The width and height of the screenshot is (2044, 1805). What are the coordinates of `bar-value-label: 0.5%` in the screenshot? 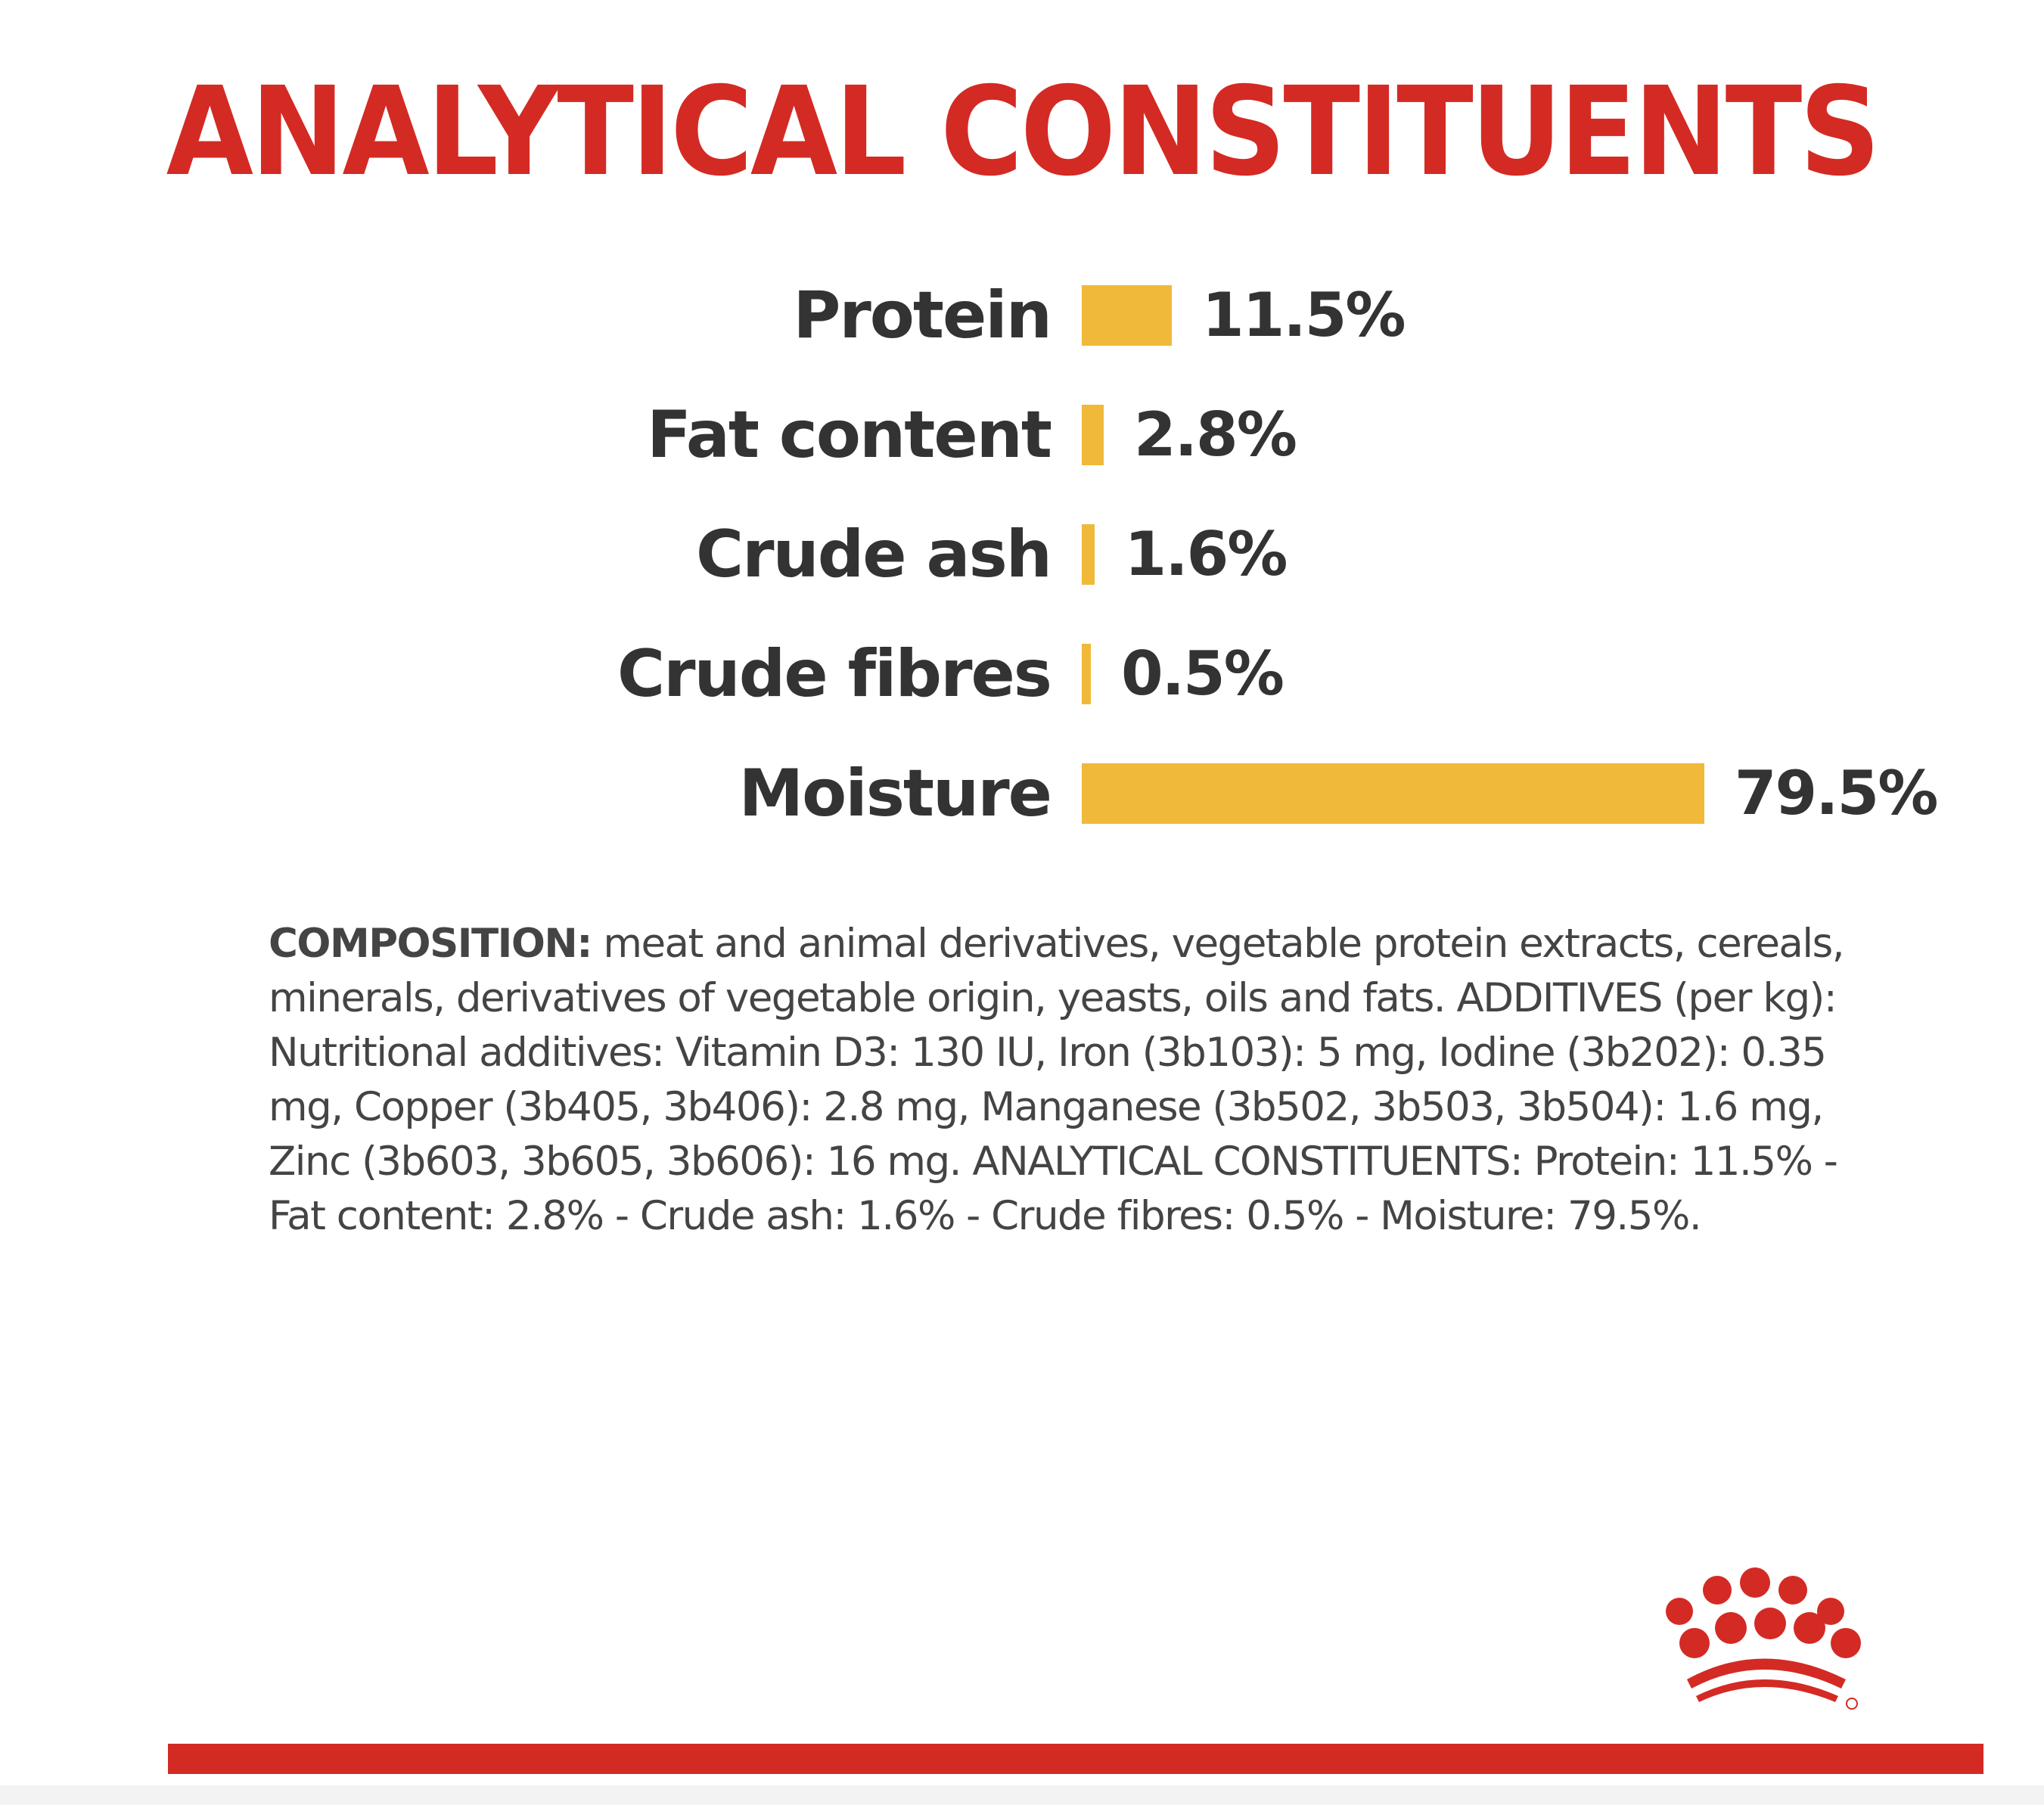 It's located at (1202, 673).